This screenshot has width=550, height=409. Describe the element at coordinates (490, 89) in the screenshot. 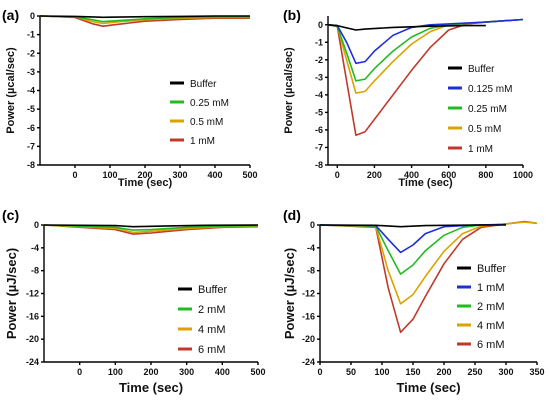

I see `legend-label: 0.125 mM` at that location.